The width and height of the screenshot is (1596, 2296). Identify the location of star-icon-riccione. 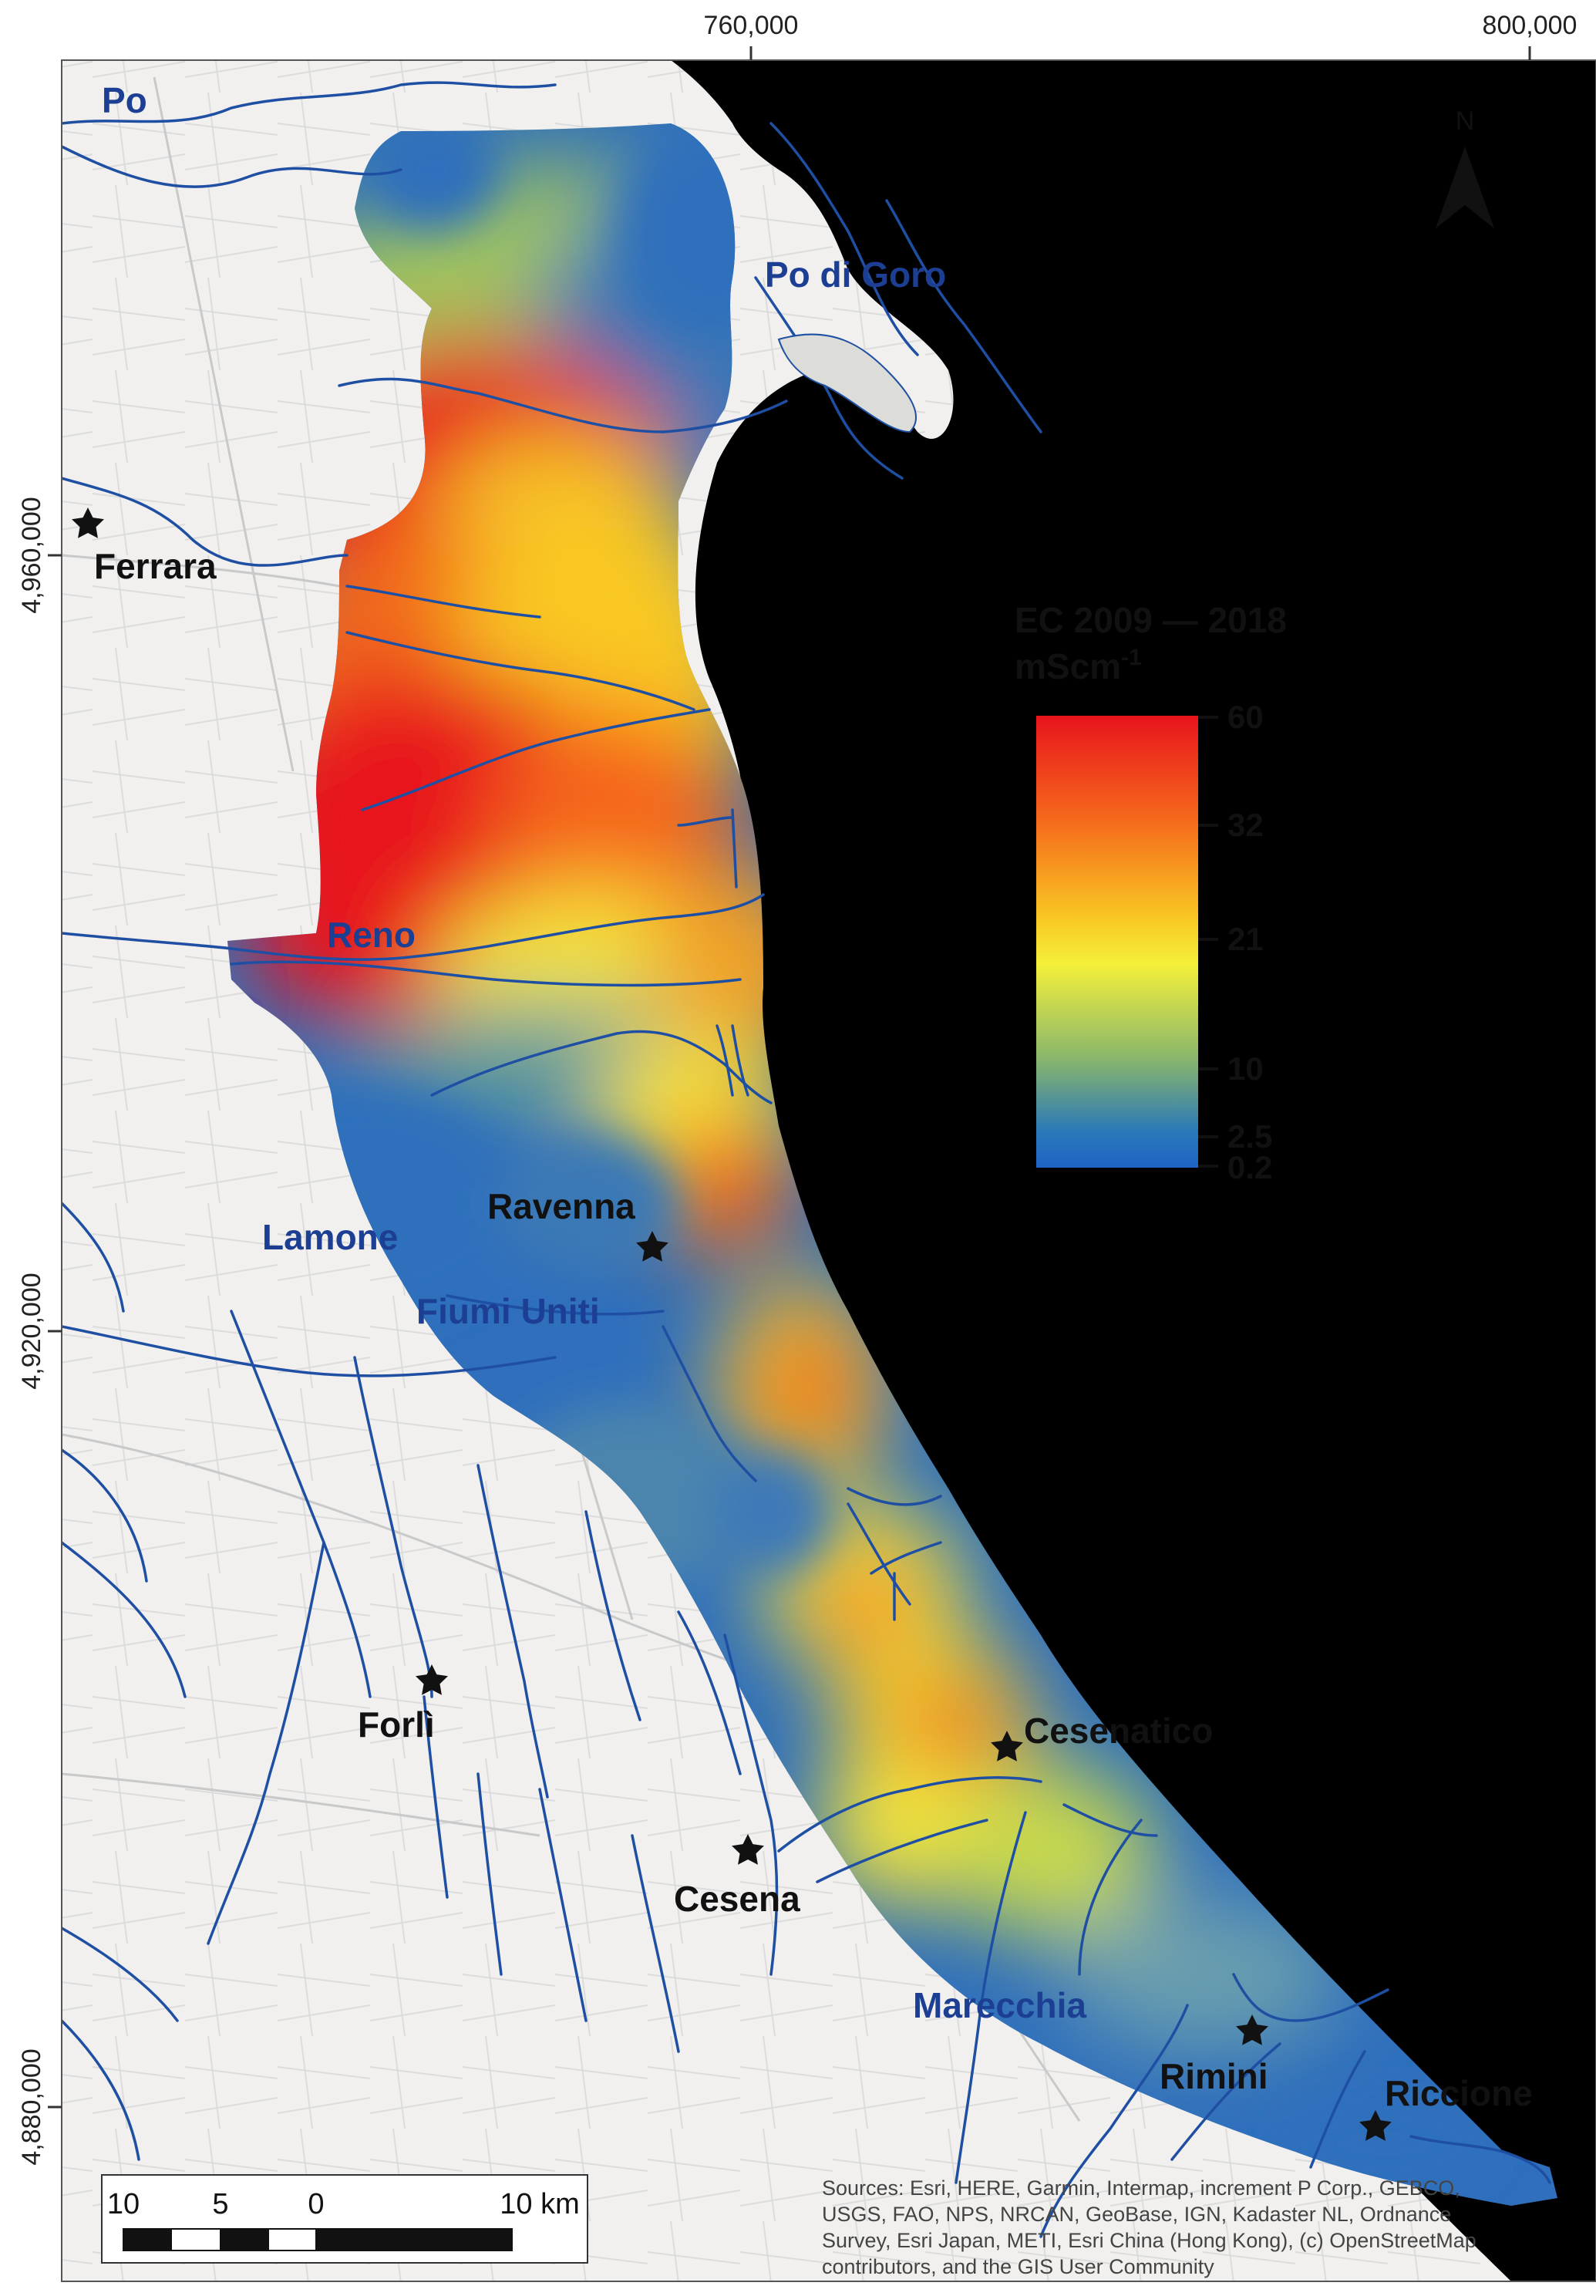
(1375, 2125).